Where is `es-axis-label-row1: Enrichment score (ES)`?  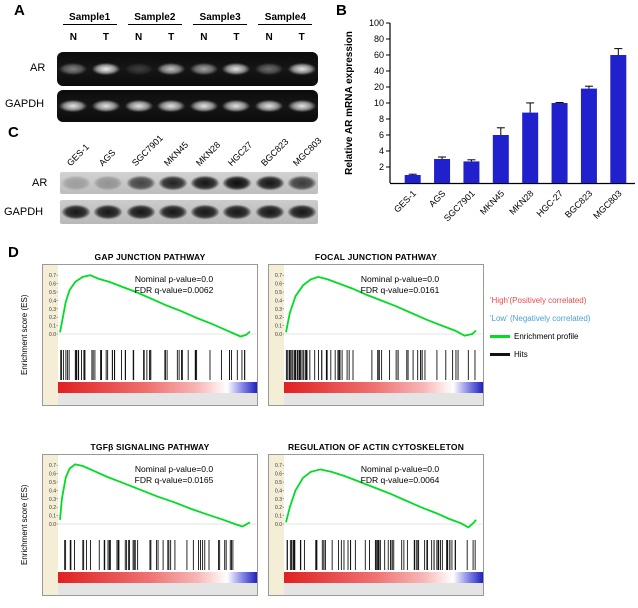 es-axis-label-row1: Enrichment score (ES) is located at coordinates (24, 335).